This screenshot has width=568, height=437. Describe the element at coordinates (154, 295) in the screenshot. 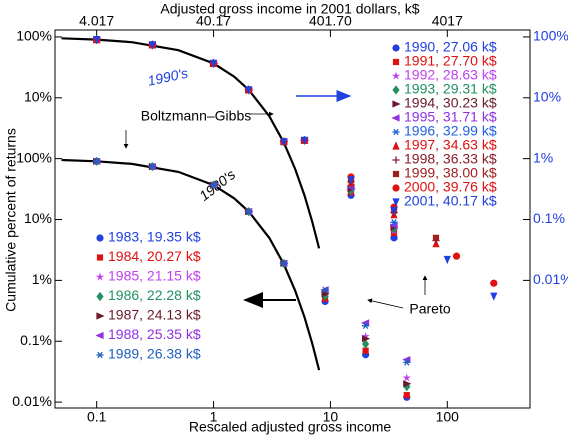

I see `legend-label: 1986, 22.28 k$` at that location.